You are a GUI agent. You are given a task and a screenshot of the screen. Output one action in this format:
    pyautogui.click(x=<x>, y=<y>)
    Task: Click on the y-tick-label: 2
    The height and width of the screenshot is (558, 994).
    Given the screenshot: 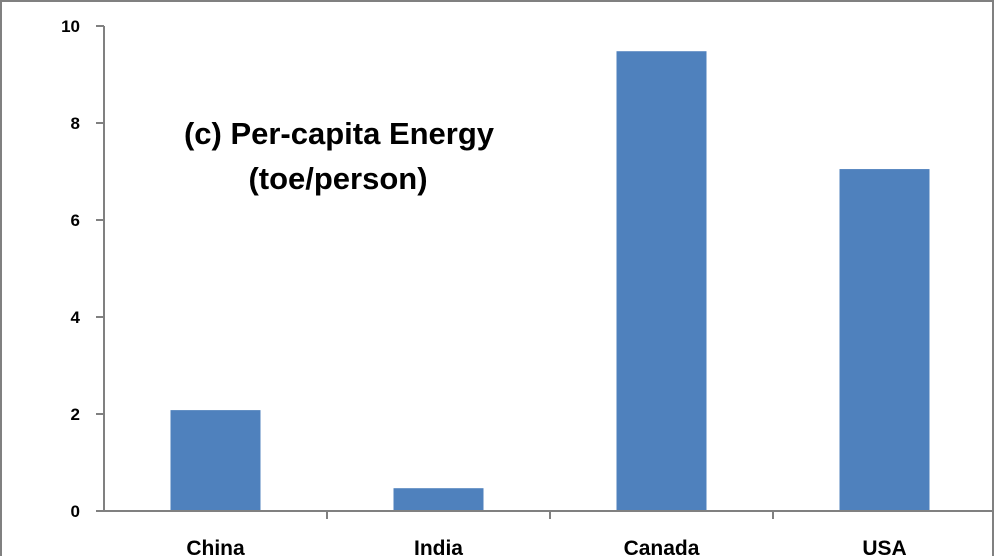 What is the action you would take?
    pyautogui.click(x=75, y=414)
    